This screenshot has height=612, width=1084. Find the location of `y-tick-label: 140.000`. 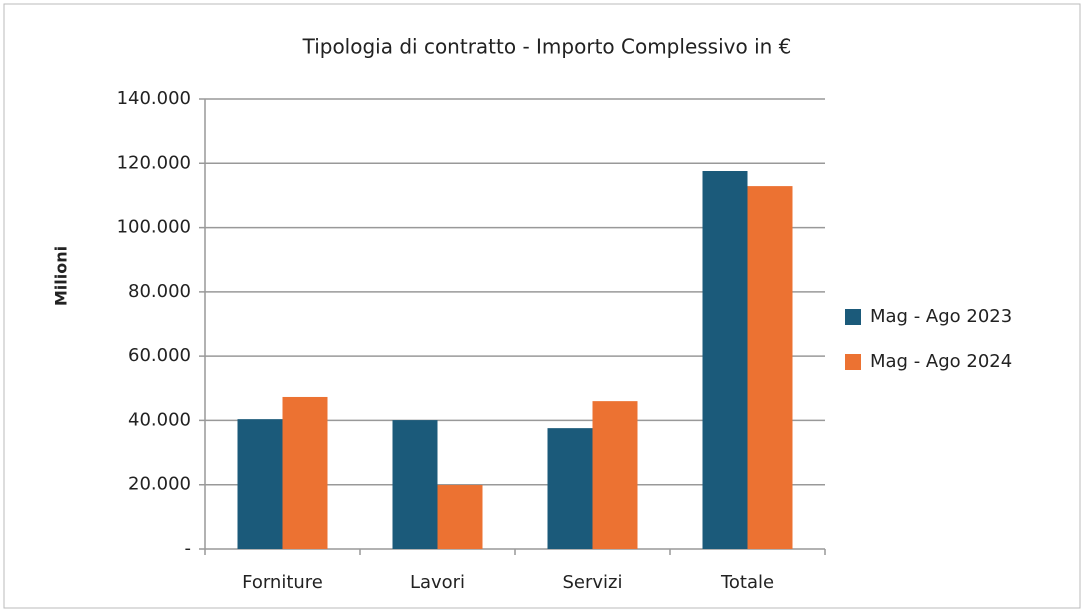

y-tick-label: 140.000 is located at coordinates (154, 98).